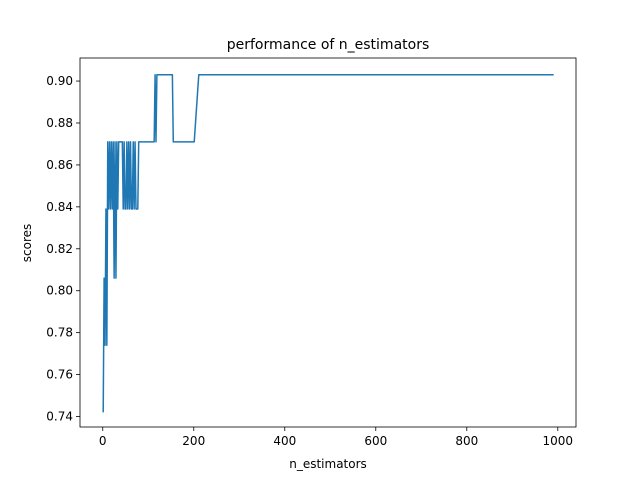 The height and width of the screenshot is (480, 640). What do you see at coordinates (284, 441) in the screenshot?
I see `x-tick-label: 400` at bounding box center [284, 441].